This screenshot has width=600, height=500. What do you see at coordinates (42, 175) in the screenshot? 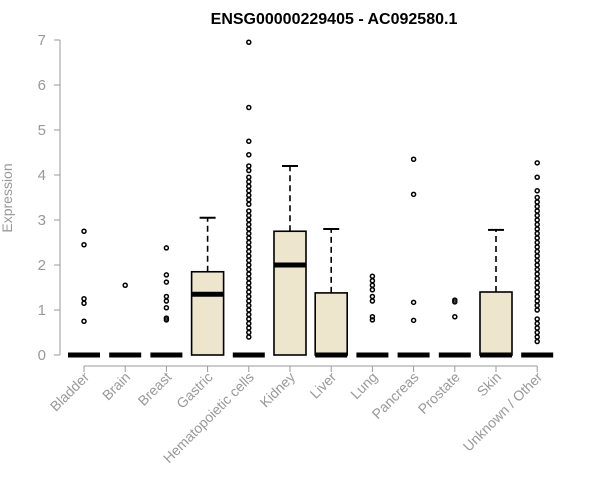
I see `y-tick-label: 4` at bounding box center [42, 175].